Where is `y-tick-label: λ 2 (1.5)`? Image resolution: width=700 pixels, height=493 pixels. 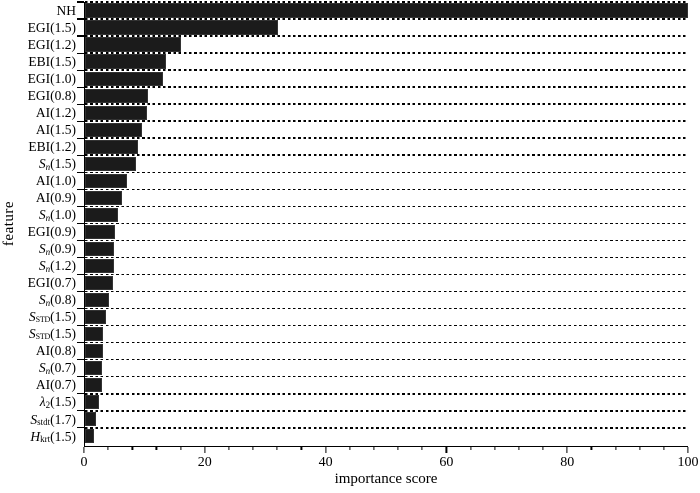 y-tick-label: λ 2 (1.5) is located at coordinates (57, 402).